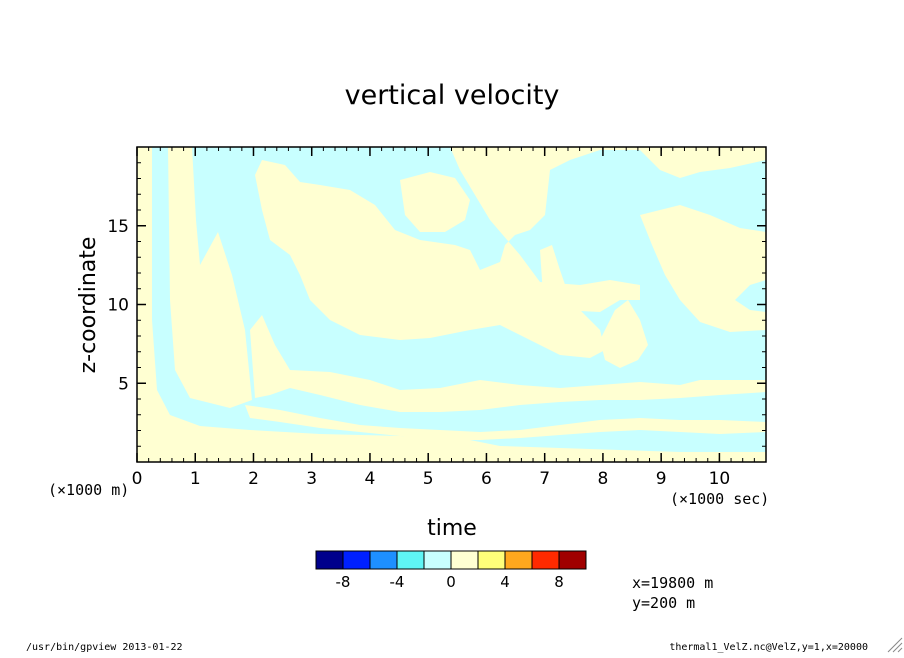 The image size is (904, 658). What do you see at coordinates (720, 479) in the screenshot?
I see `x-tick-label: 10` at bounding box center [720, 479].